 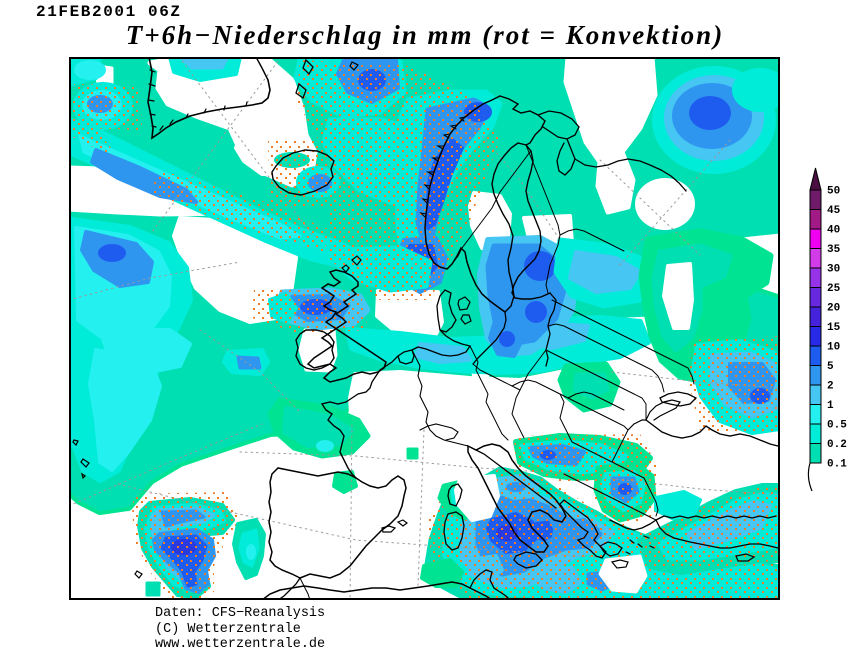 I want to click on svg-text: 20, so click(x=833, y=309).